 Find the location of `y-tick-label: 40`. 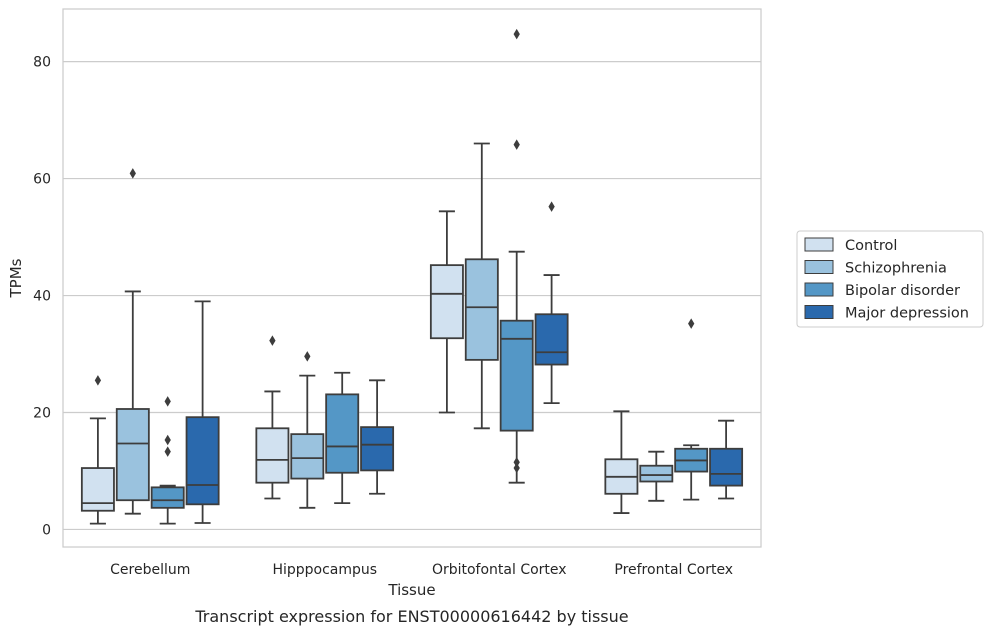

y-tick-label: 40 is located at coordinates (42, 297).